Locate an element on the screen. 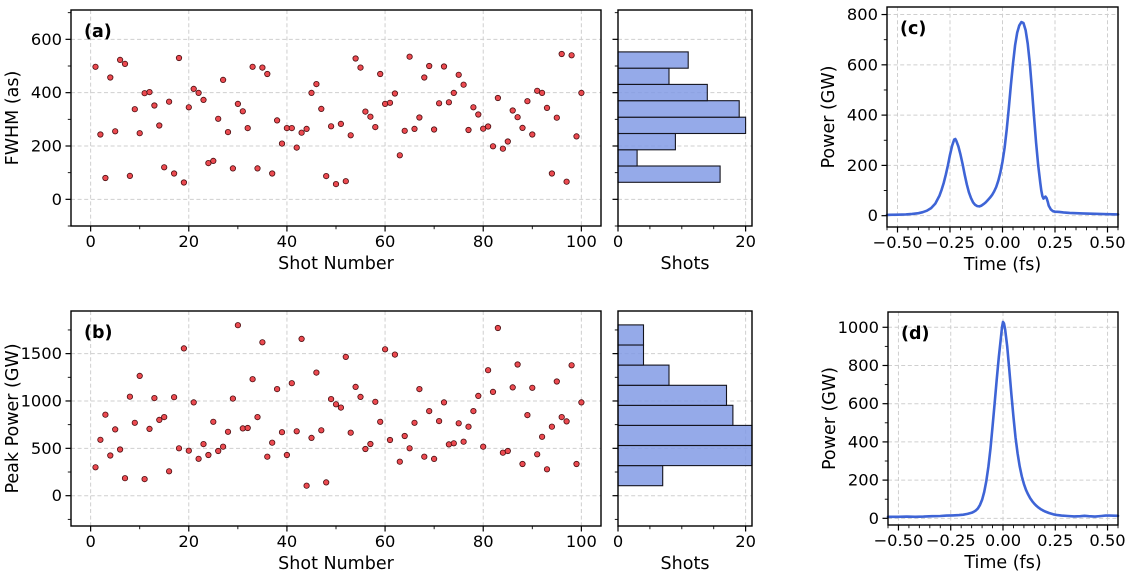  x-tick-label: 0.25 is located at coordinates (1055, 242).